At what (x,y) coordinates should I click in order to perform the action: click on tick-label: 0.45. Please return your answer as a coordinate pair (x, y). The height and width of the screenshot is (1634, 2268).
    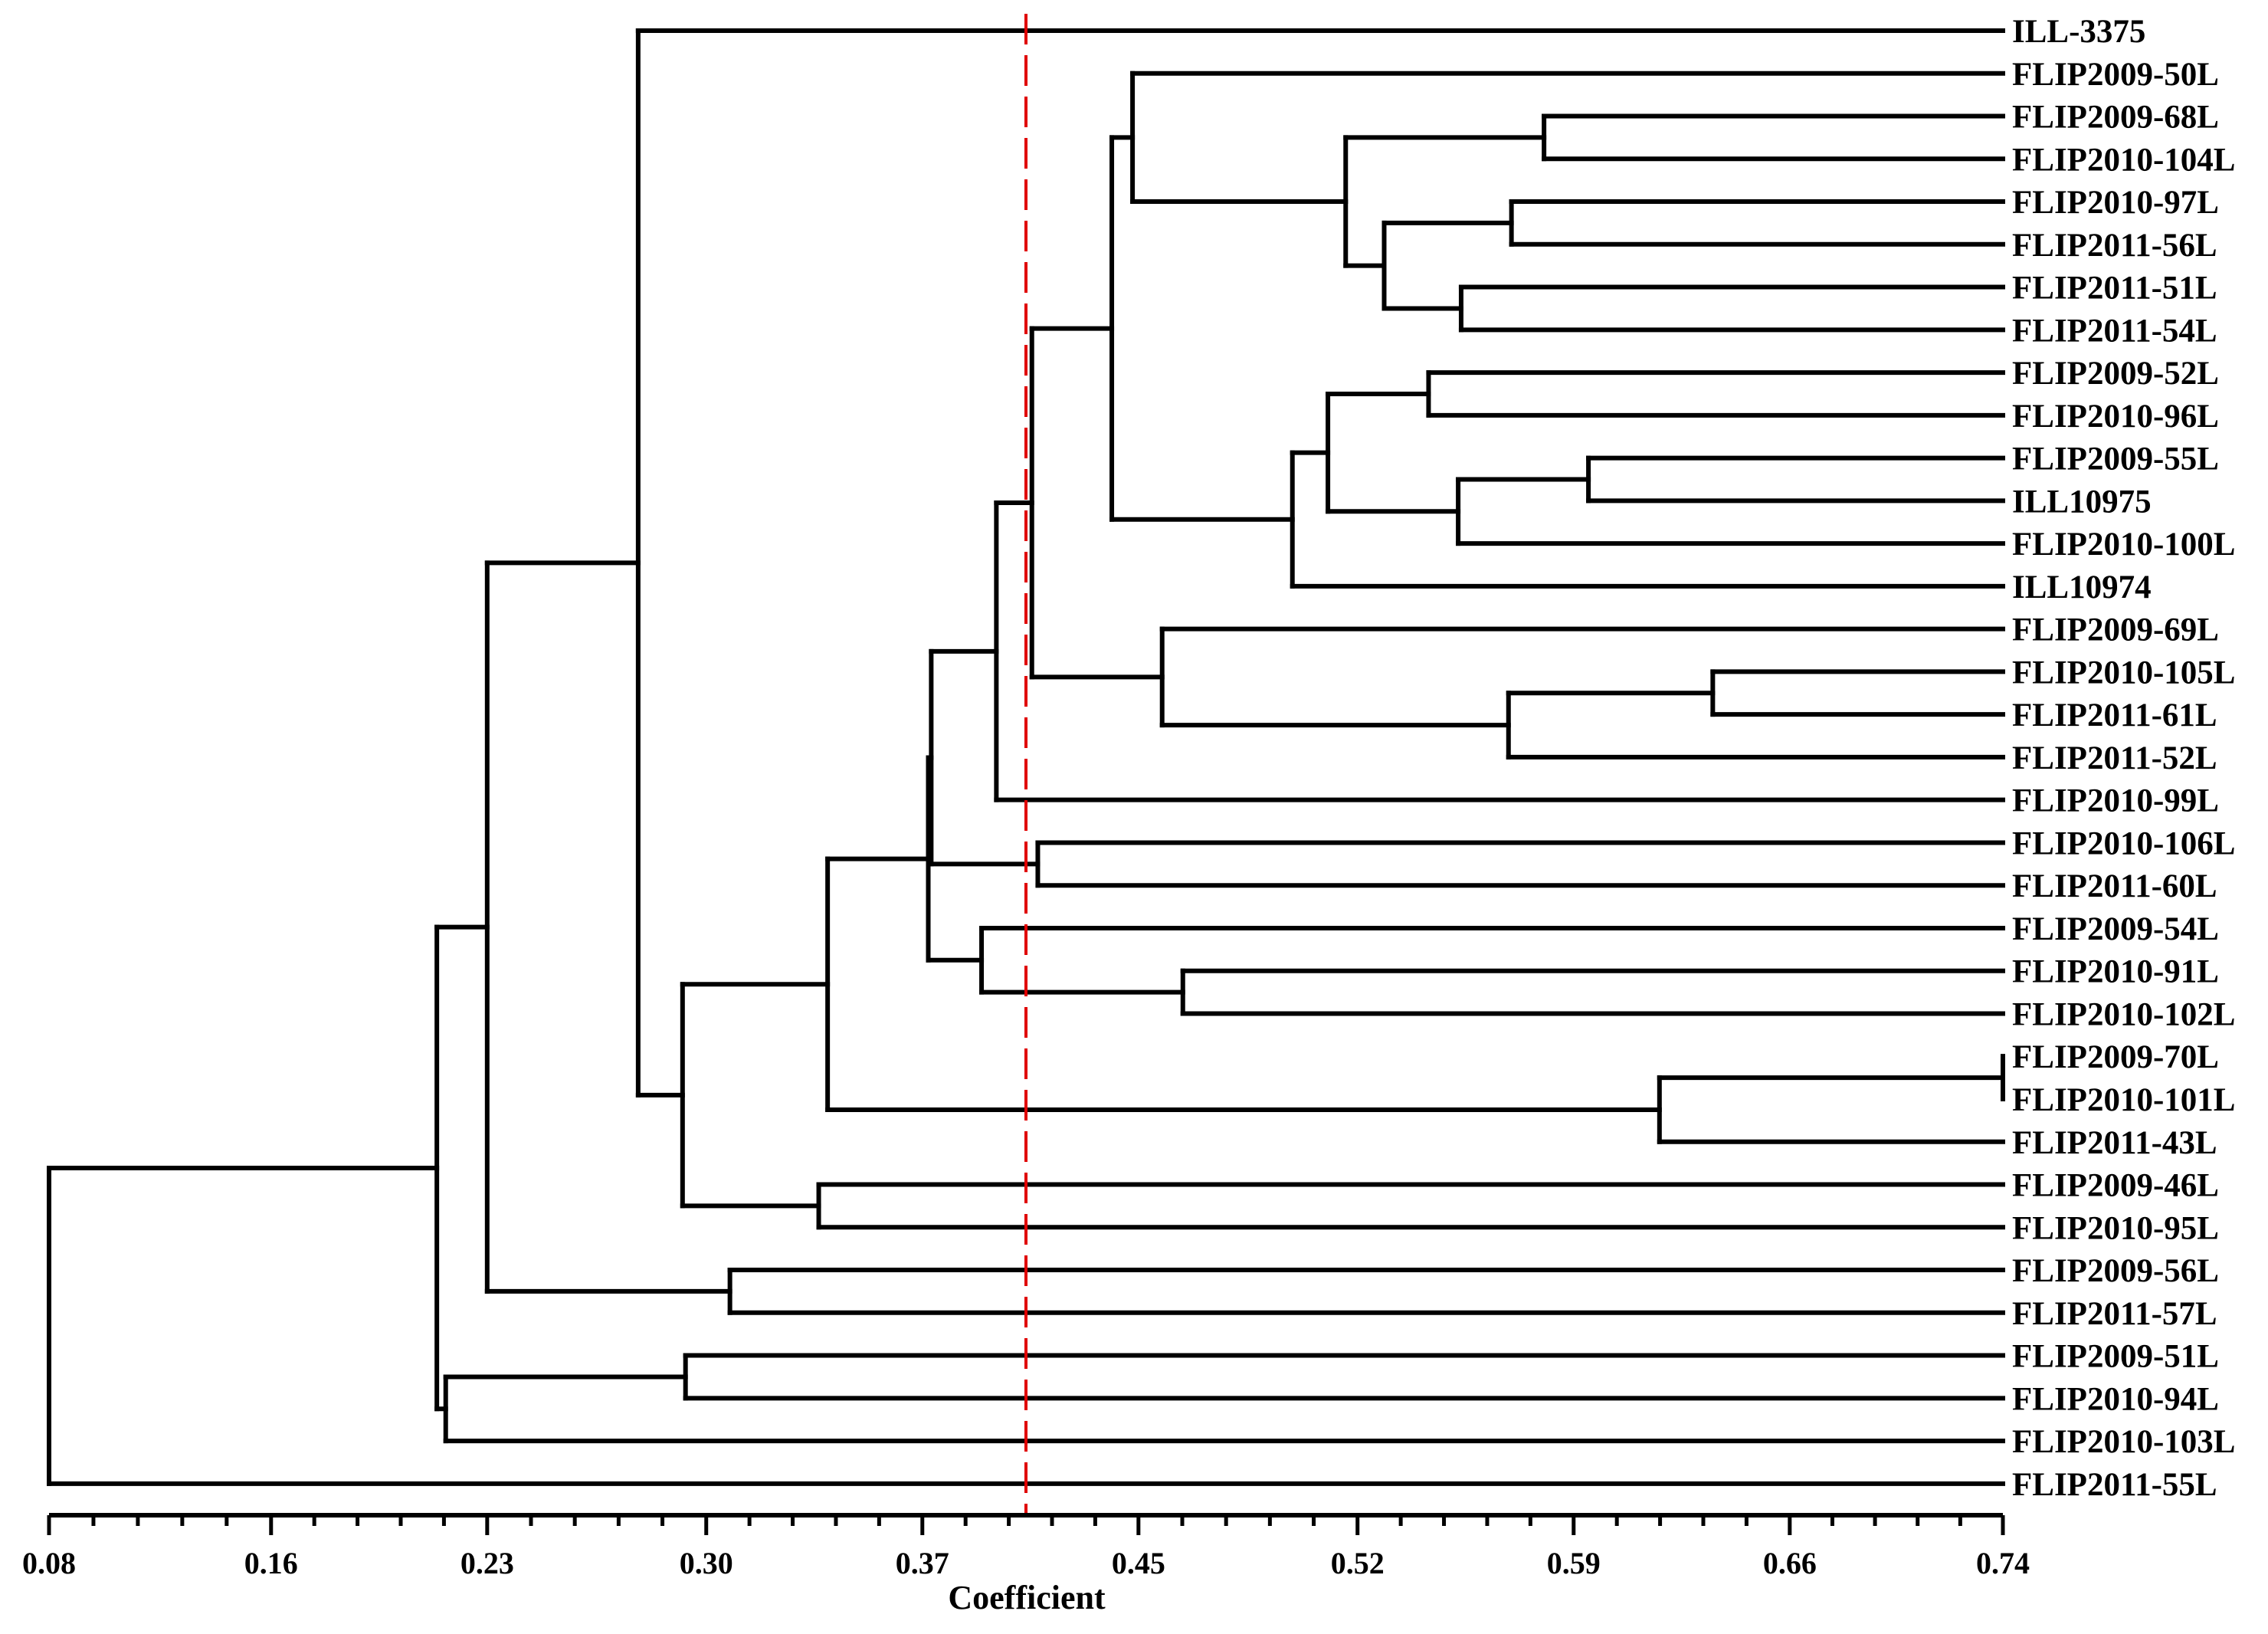
    Looking at the image, I should click on (1138, 1563).